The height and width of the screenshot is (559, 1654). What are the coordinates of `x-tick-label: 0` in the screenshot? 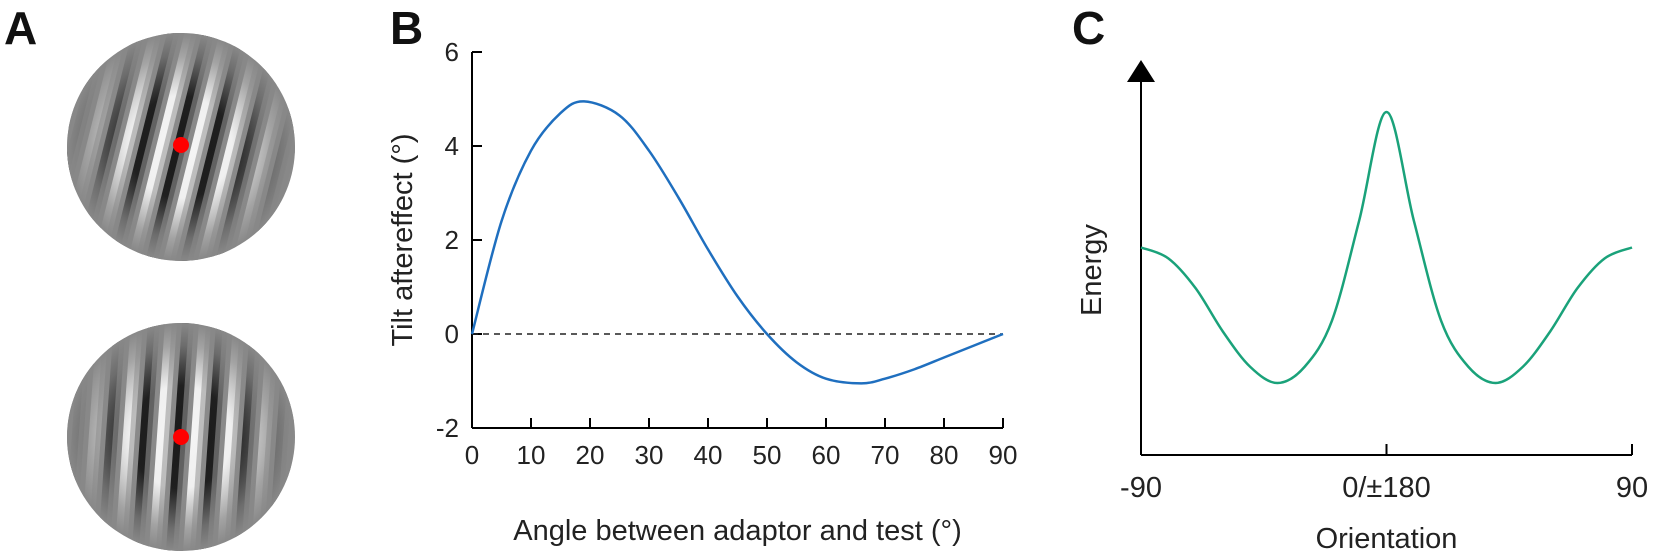 It's located at (472, 455).